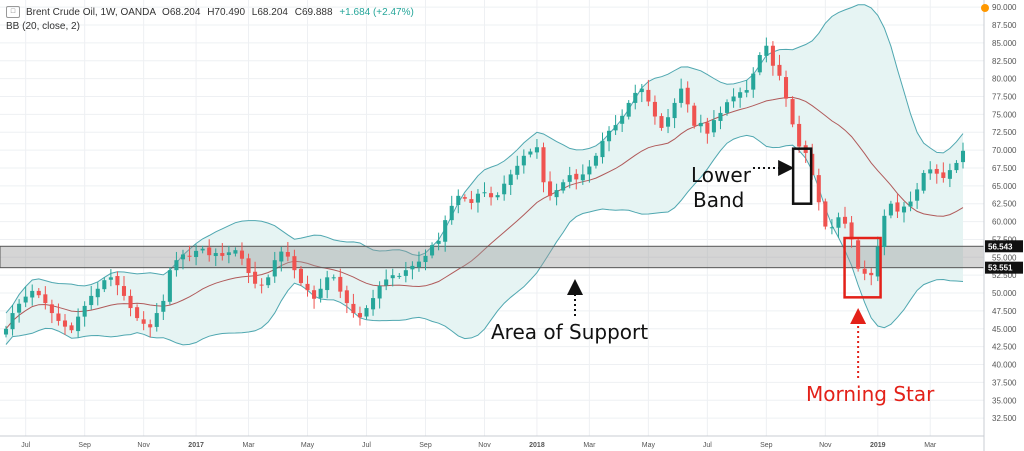 Image resolution: width=1024 pixels, height=451 pixels. What do you see at coordinates (825, 445) in the screenshot?
I see `time-tick-label: Nov` at bounding box center [825, 445].